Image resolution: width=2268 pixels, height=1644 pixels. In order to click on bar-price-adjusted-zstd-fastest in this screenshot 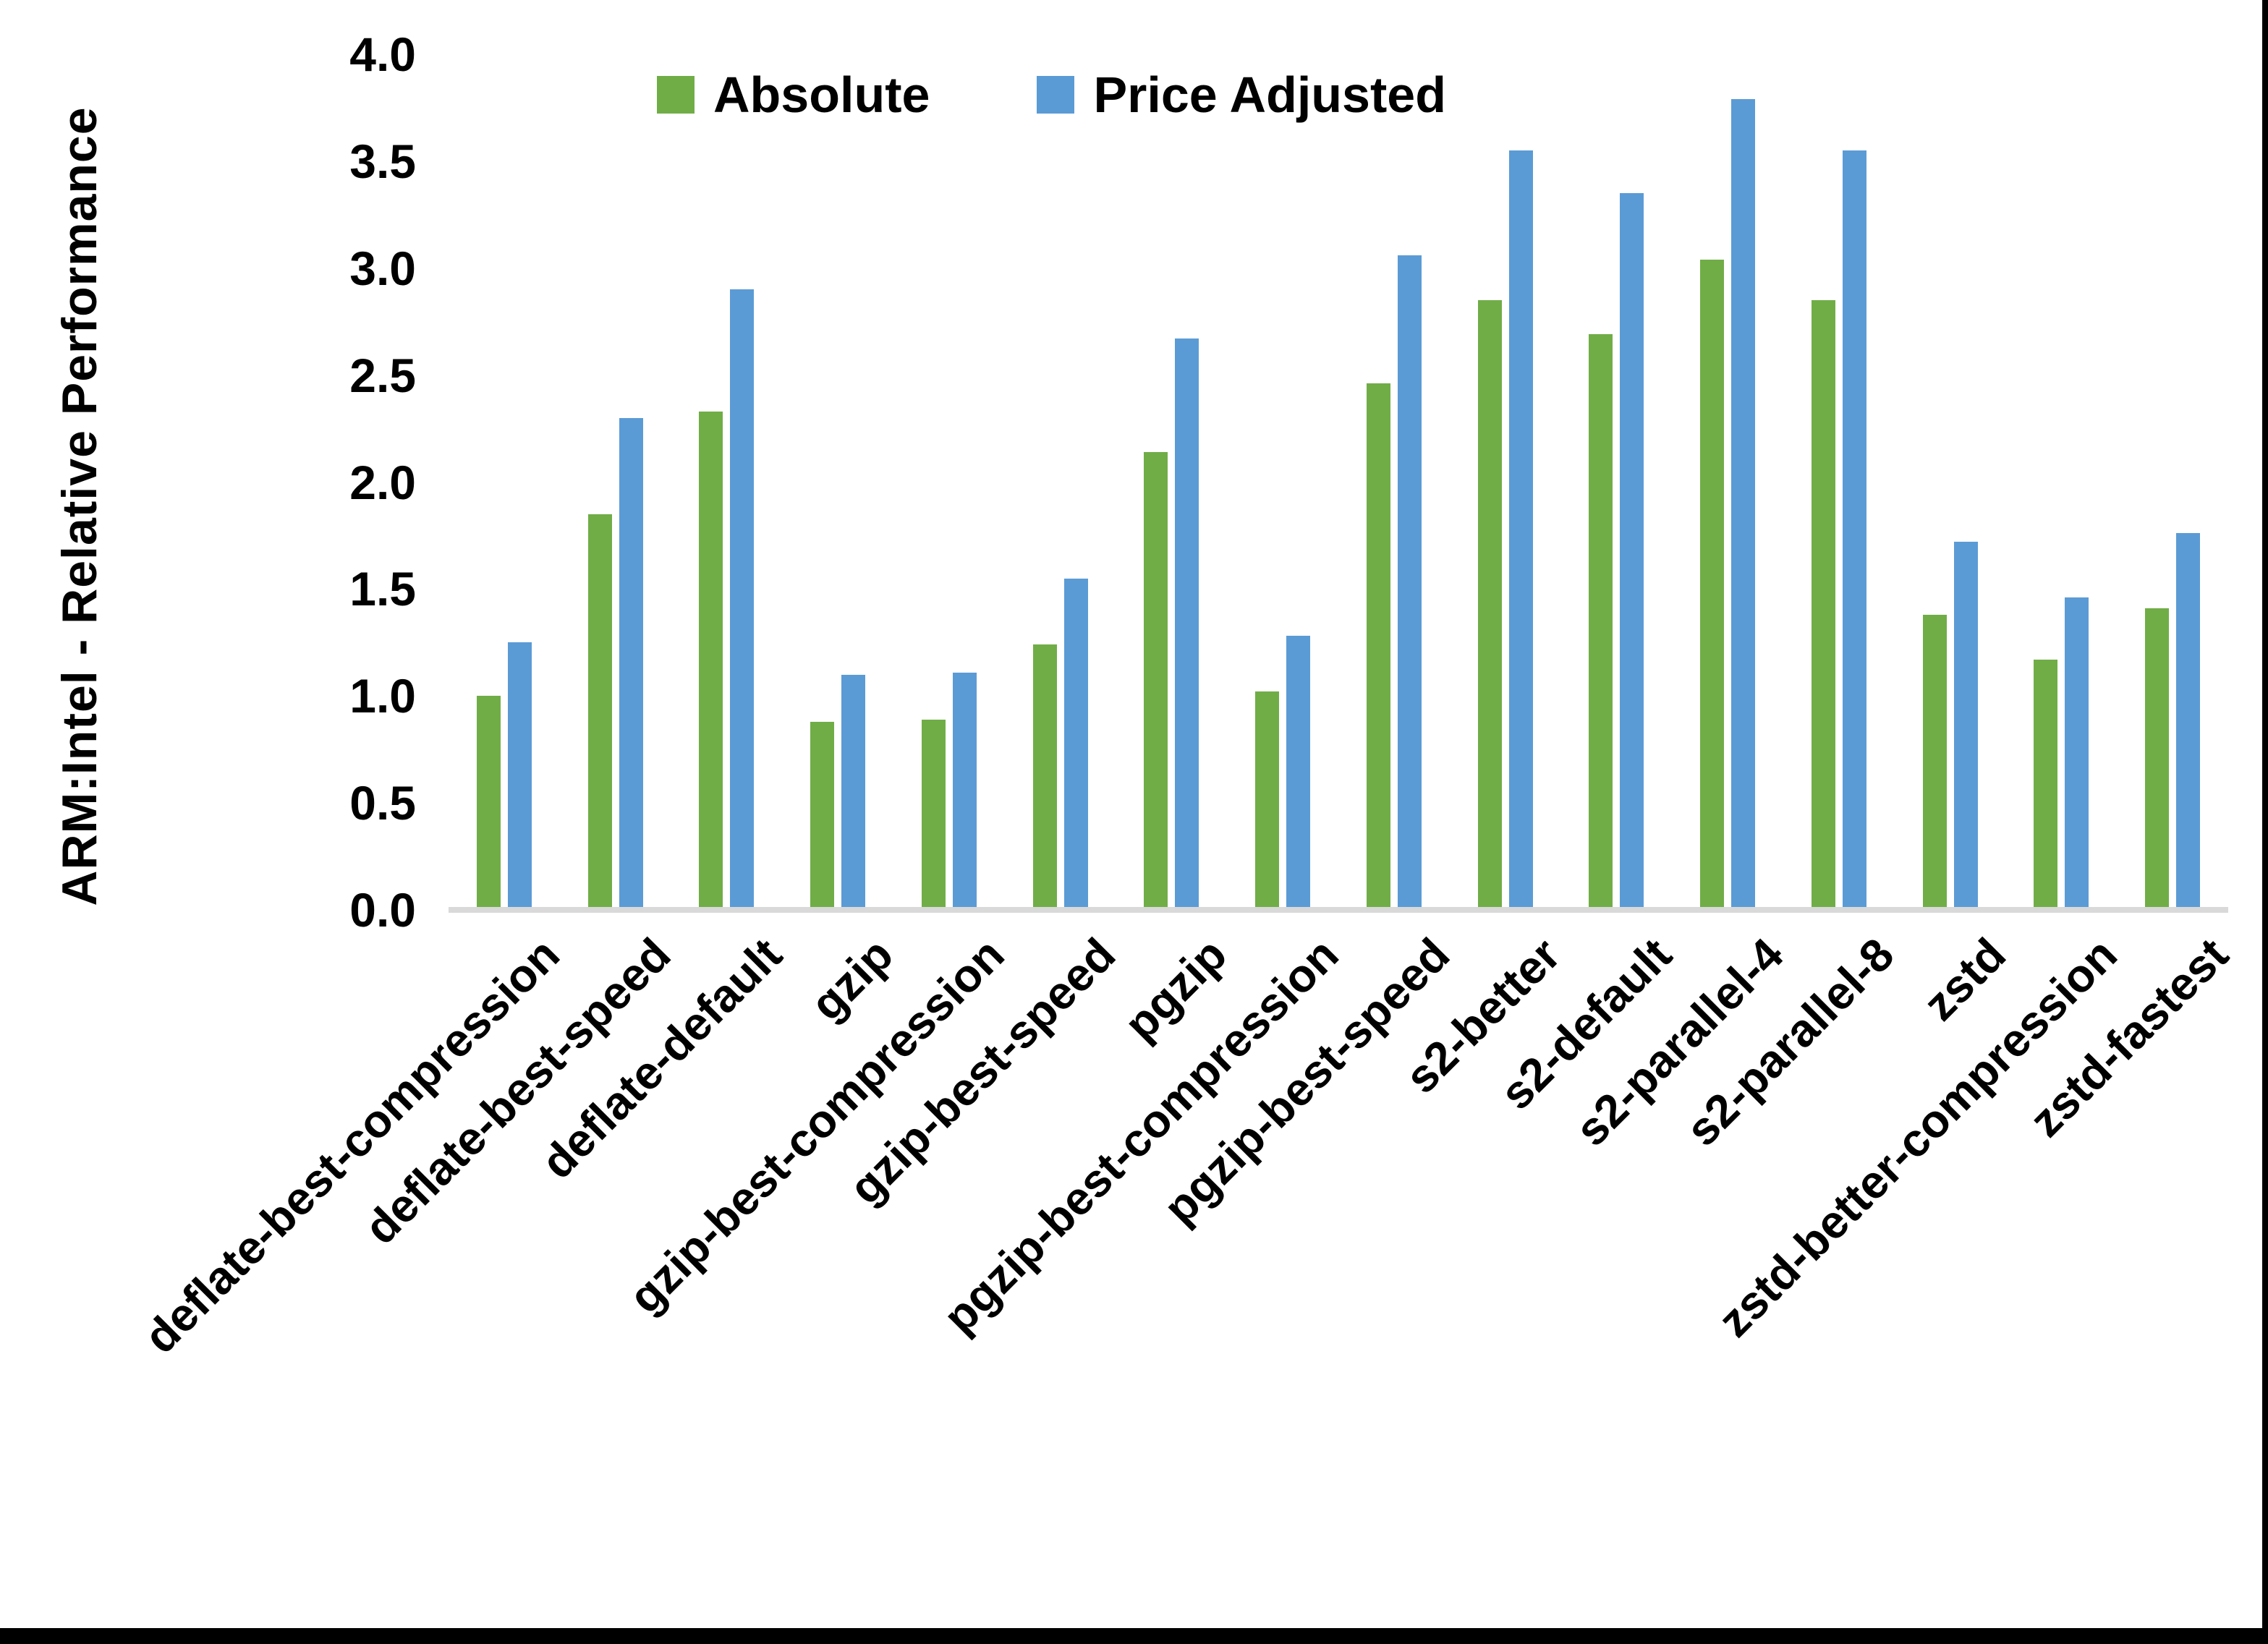, I will do `click(2188, 721)`.